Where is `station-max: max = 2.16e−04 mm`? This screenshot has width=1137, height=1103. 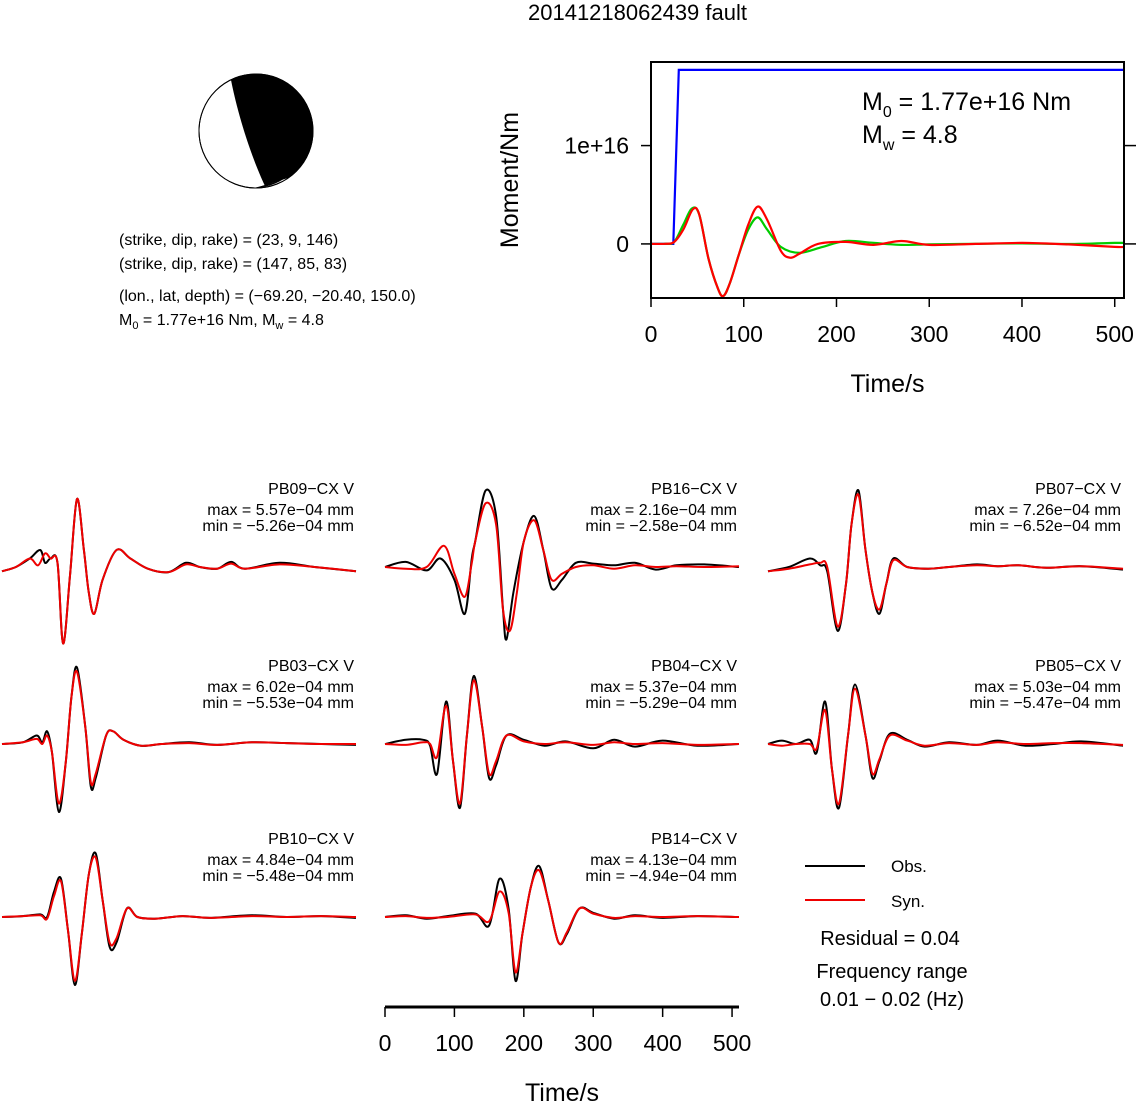
station-max: max = 2.16e−04 mm is located at coordinates (663, 510).